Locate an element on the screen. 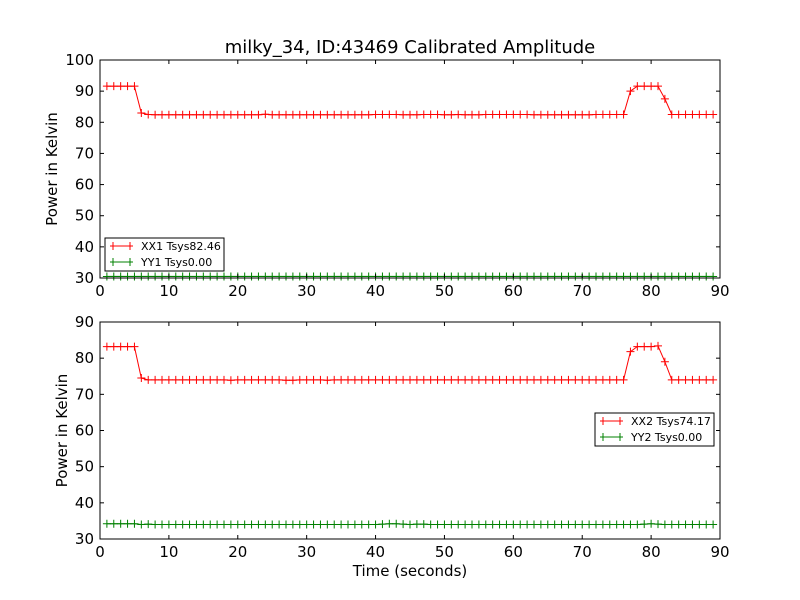  y-tick-label: 100 is located at coordinates (79, 60).